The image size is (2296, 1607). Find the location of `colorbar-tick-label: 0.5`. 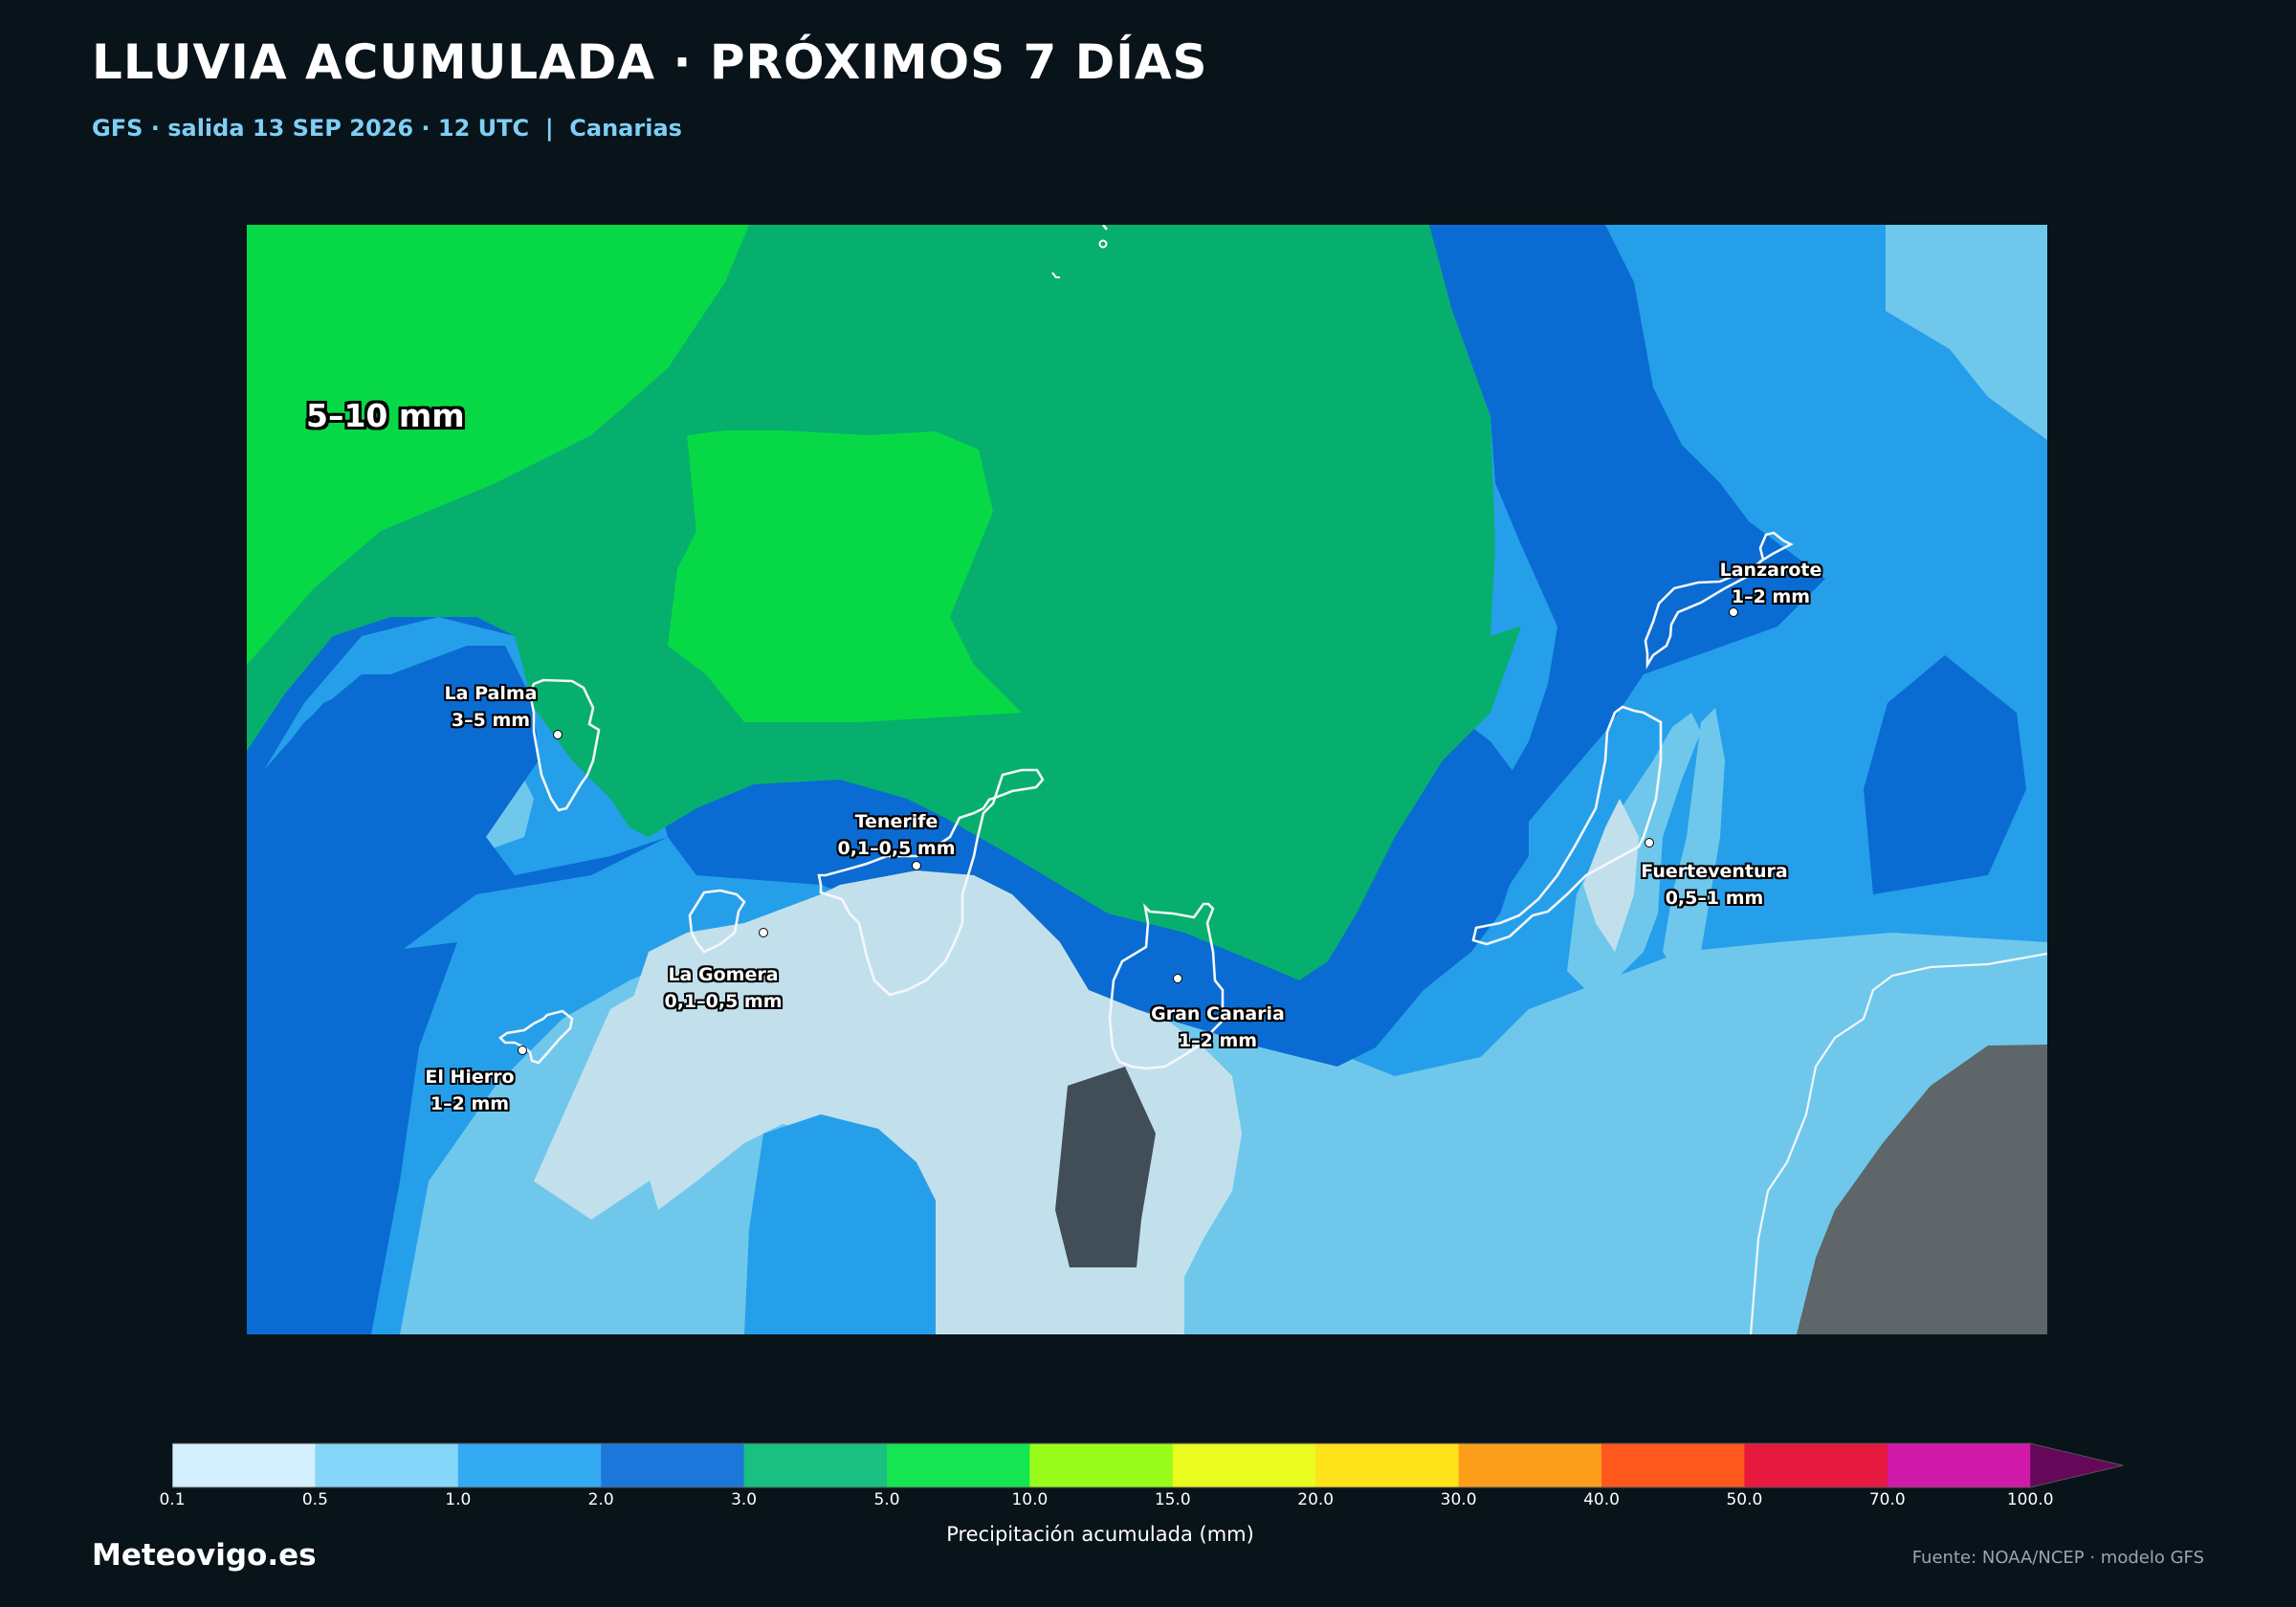

colorbar-tick-label: 0.5 is located at coordinates (314, 1499).